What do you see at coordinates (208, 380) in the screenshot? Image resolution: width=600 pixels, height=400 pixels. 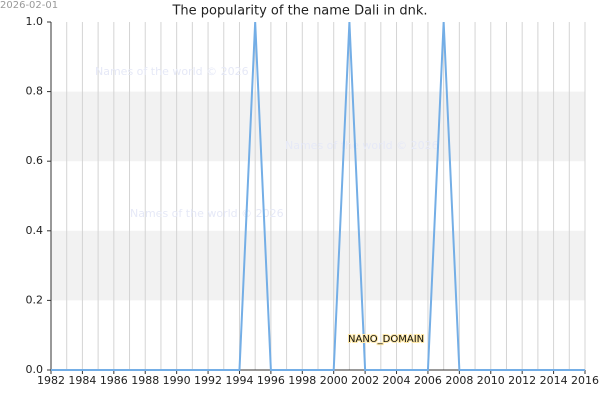 I see `x-tick-label: 1992` at bounding box center [208, 380].